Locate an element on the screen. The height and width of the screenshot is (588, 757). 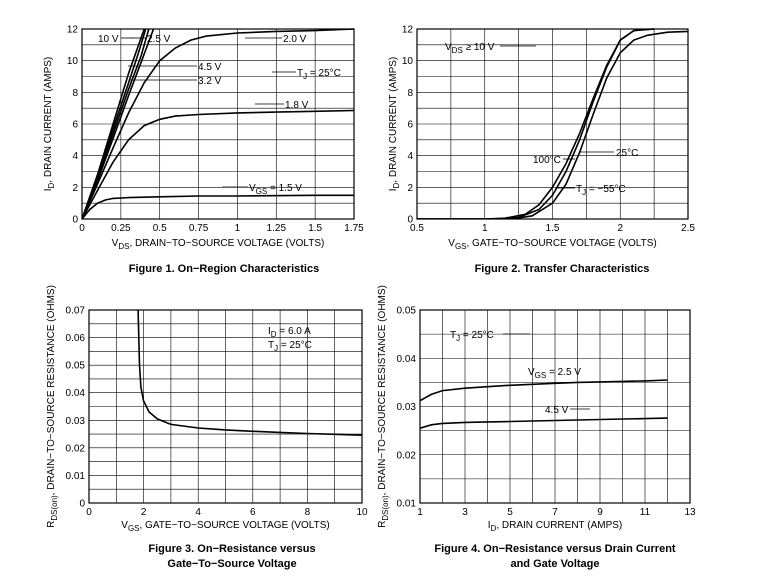
plot-frame is located at coordinates (218, 124).